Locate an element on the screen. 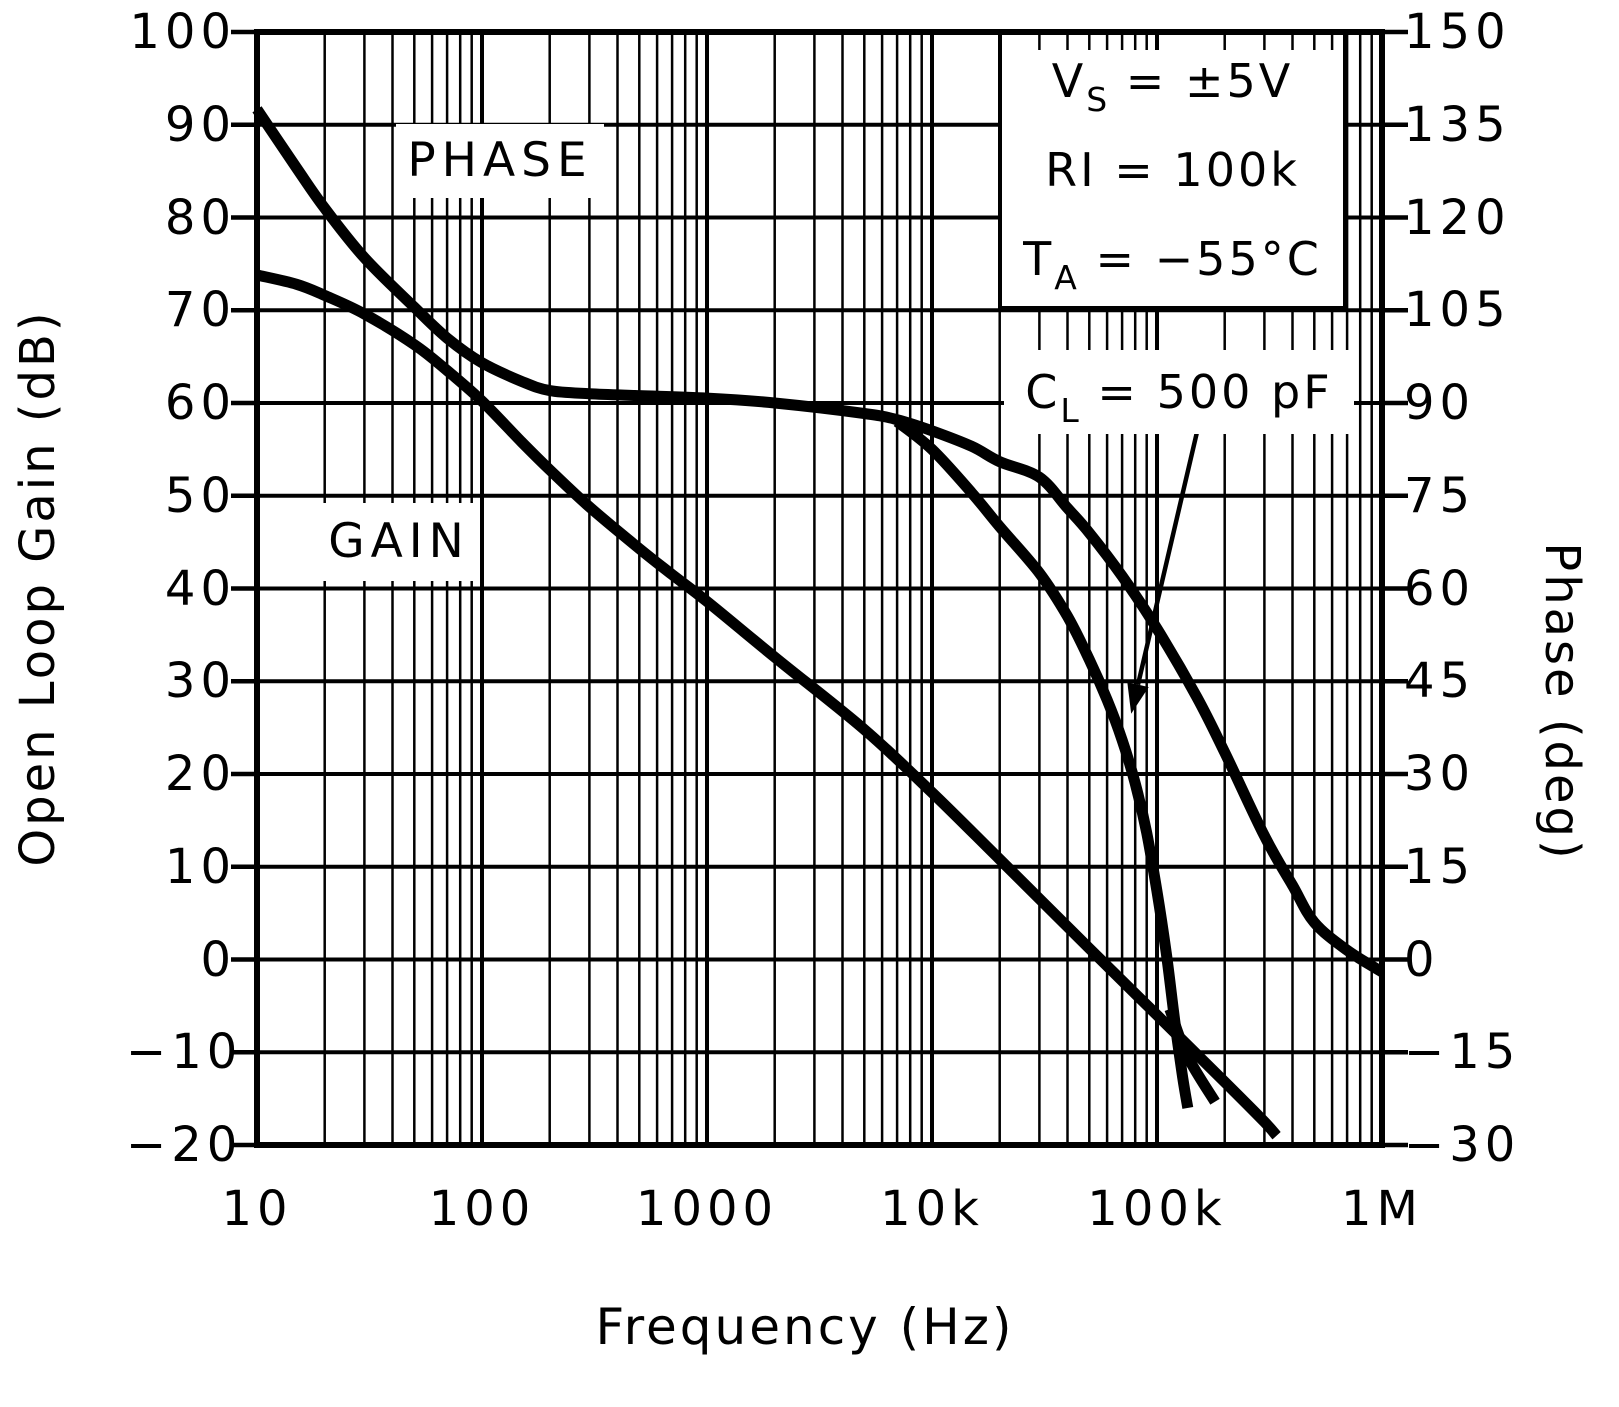 The height and width of the screenshot is (1407, 1619). y-right-tick-0: 0 is located at coordinates (1422, 959).